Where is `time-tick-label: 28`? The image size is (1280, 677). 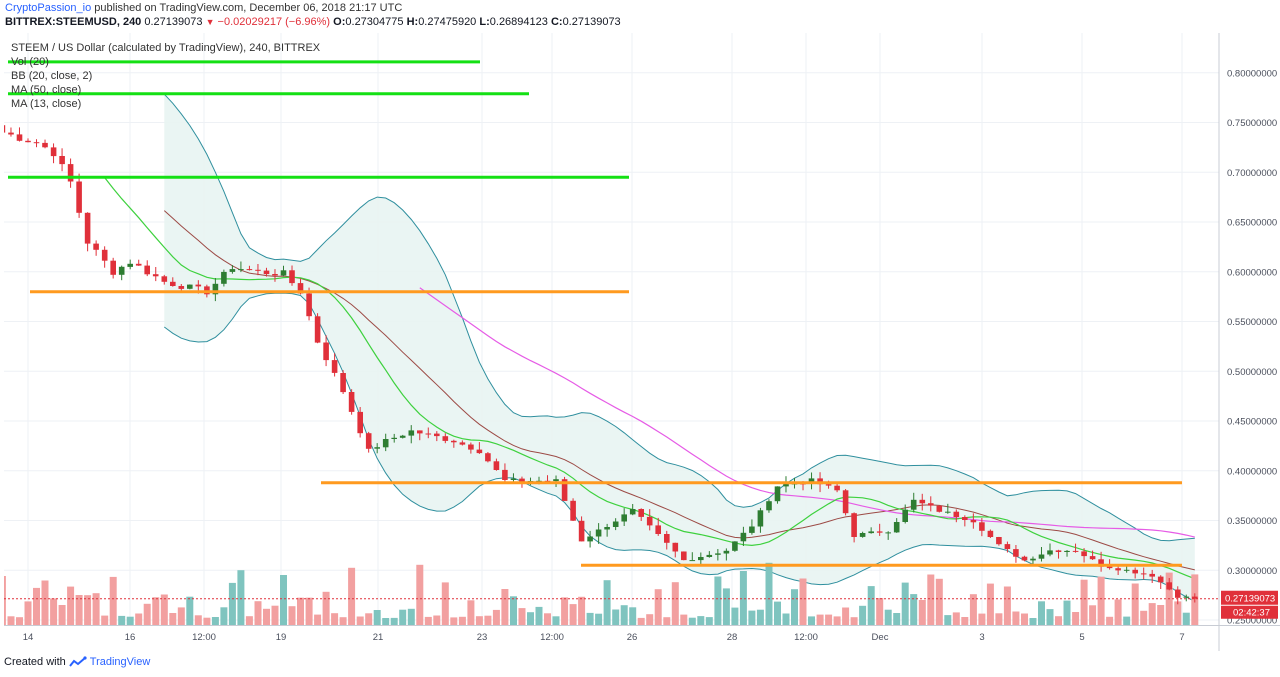 time-tick-label: 28 is located at coordinates (732, 637).